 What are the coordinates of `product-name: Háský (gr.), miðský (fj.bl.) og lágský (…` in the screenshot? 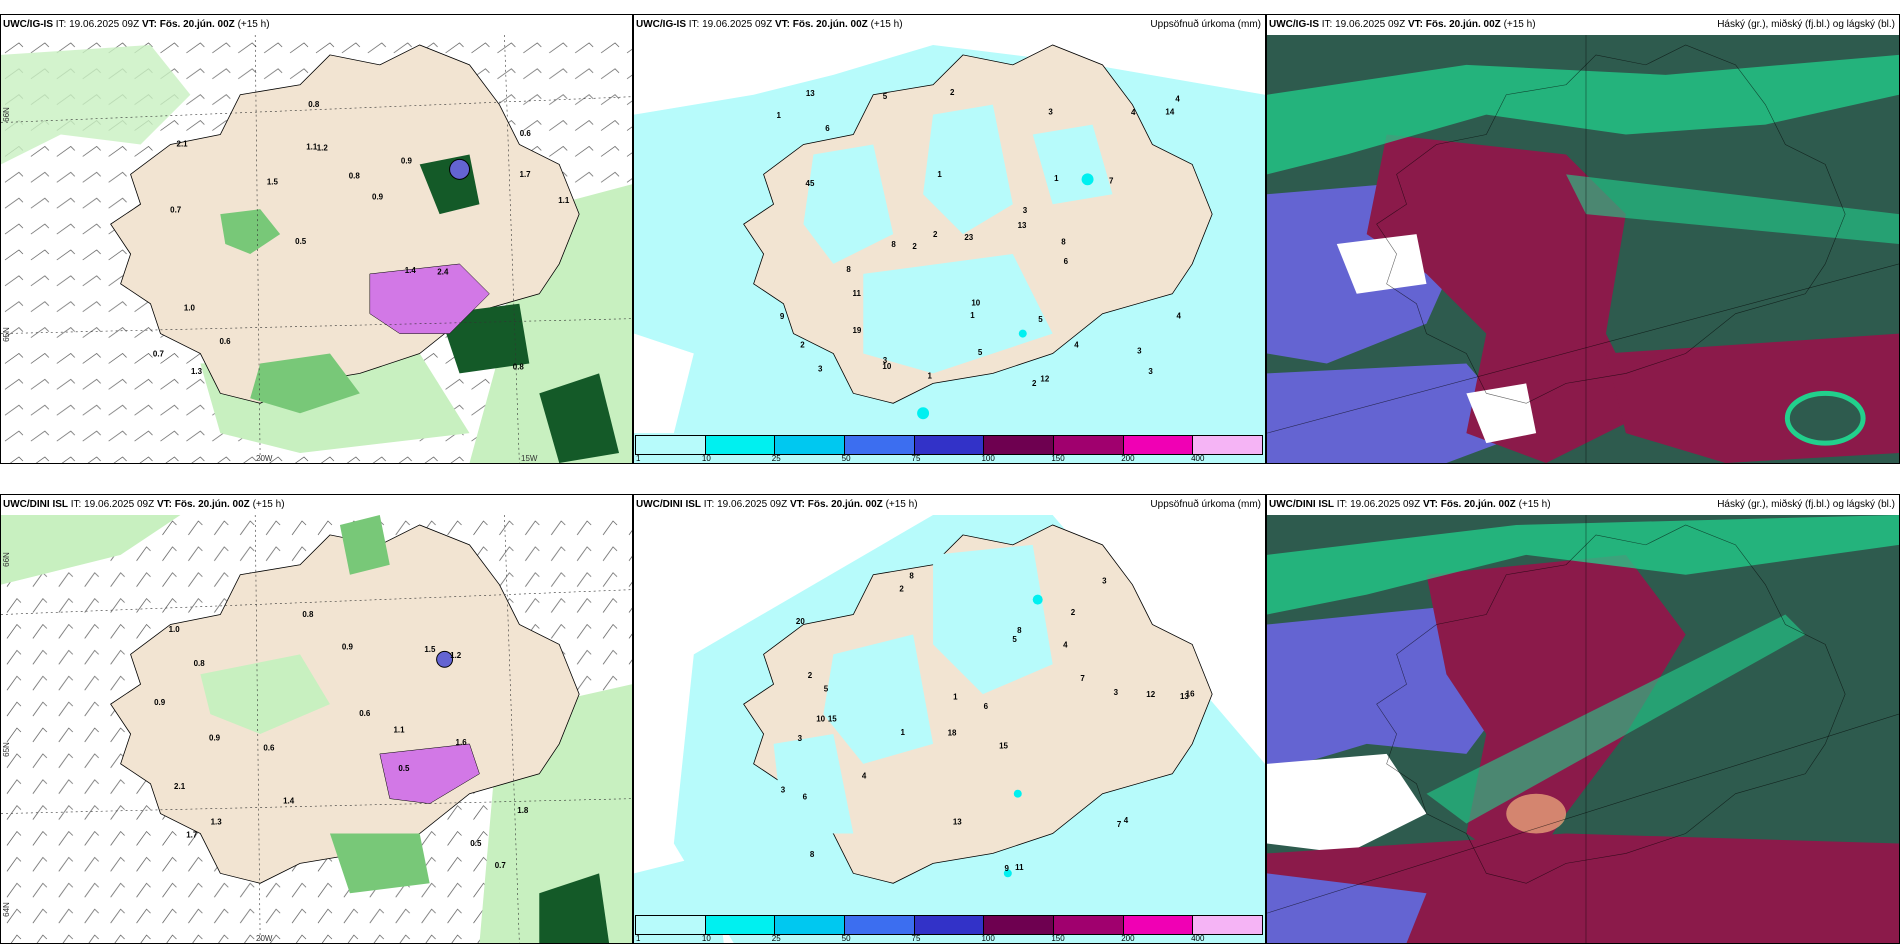 It's located at (1806, 24).